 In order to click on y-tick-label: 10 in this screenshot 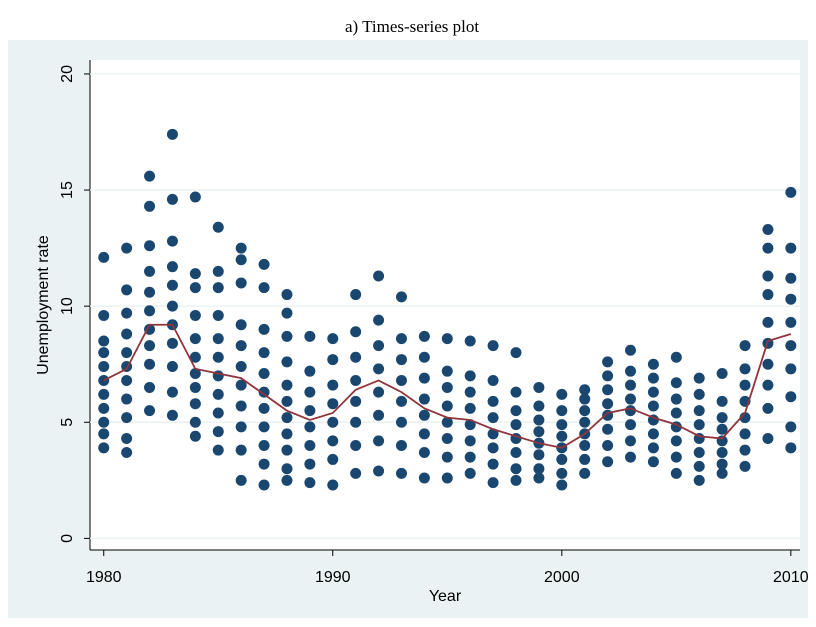, I will do `click(67, 306)`.